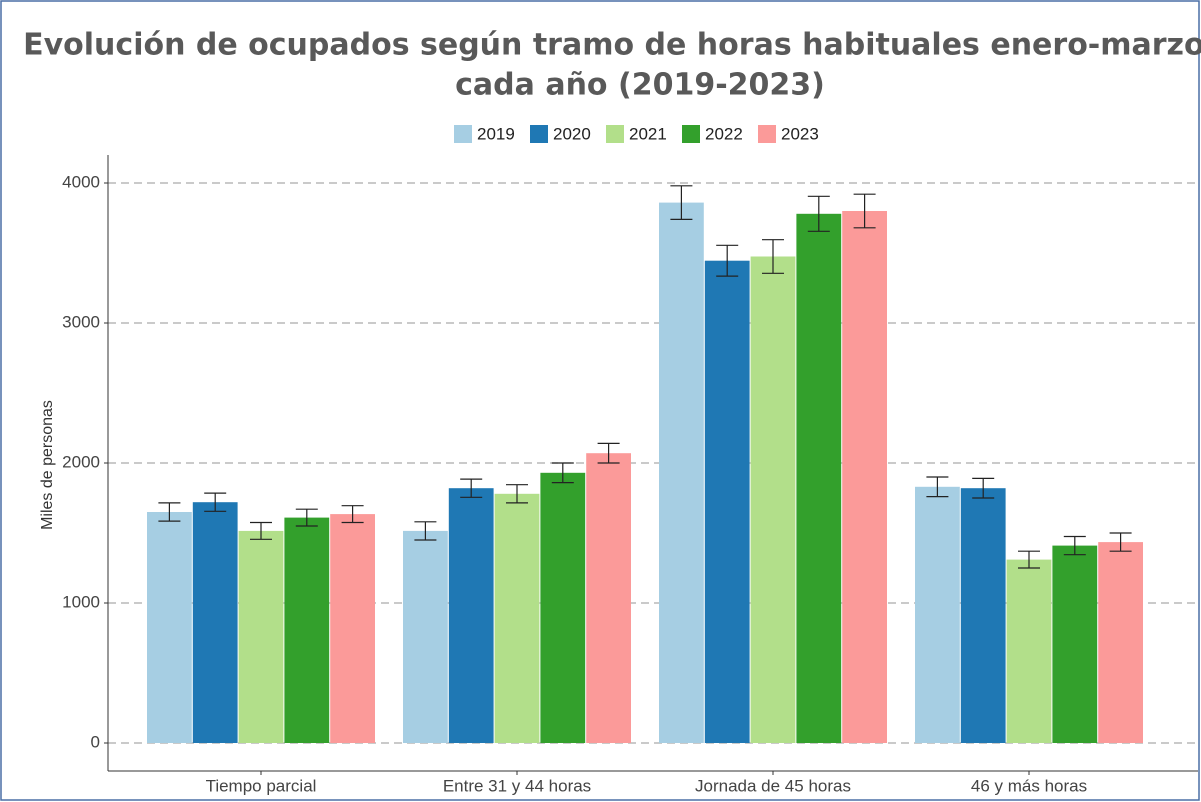 The image size is (1201, 802). What do you see at coordinates (800, 133) in the screenshot?
I see `legend-label: 2023` at bounding box center [800, 133].